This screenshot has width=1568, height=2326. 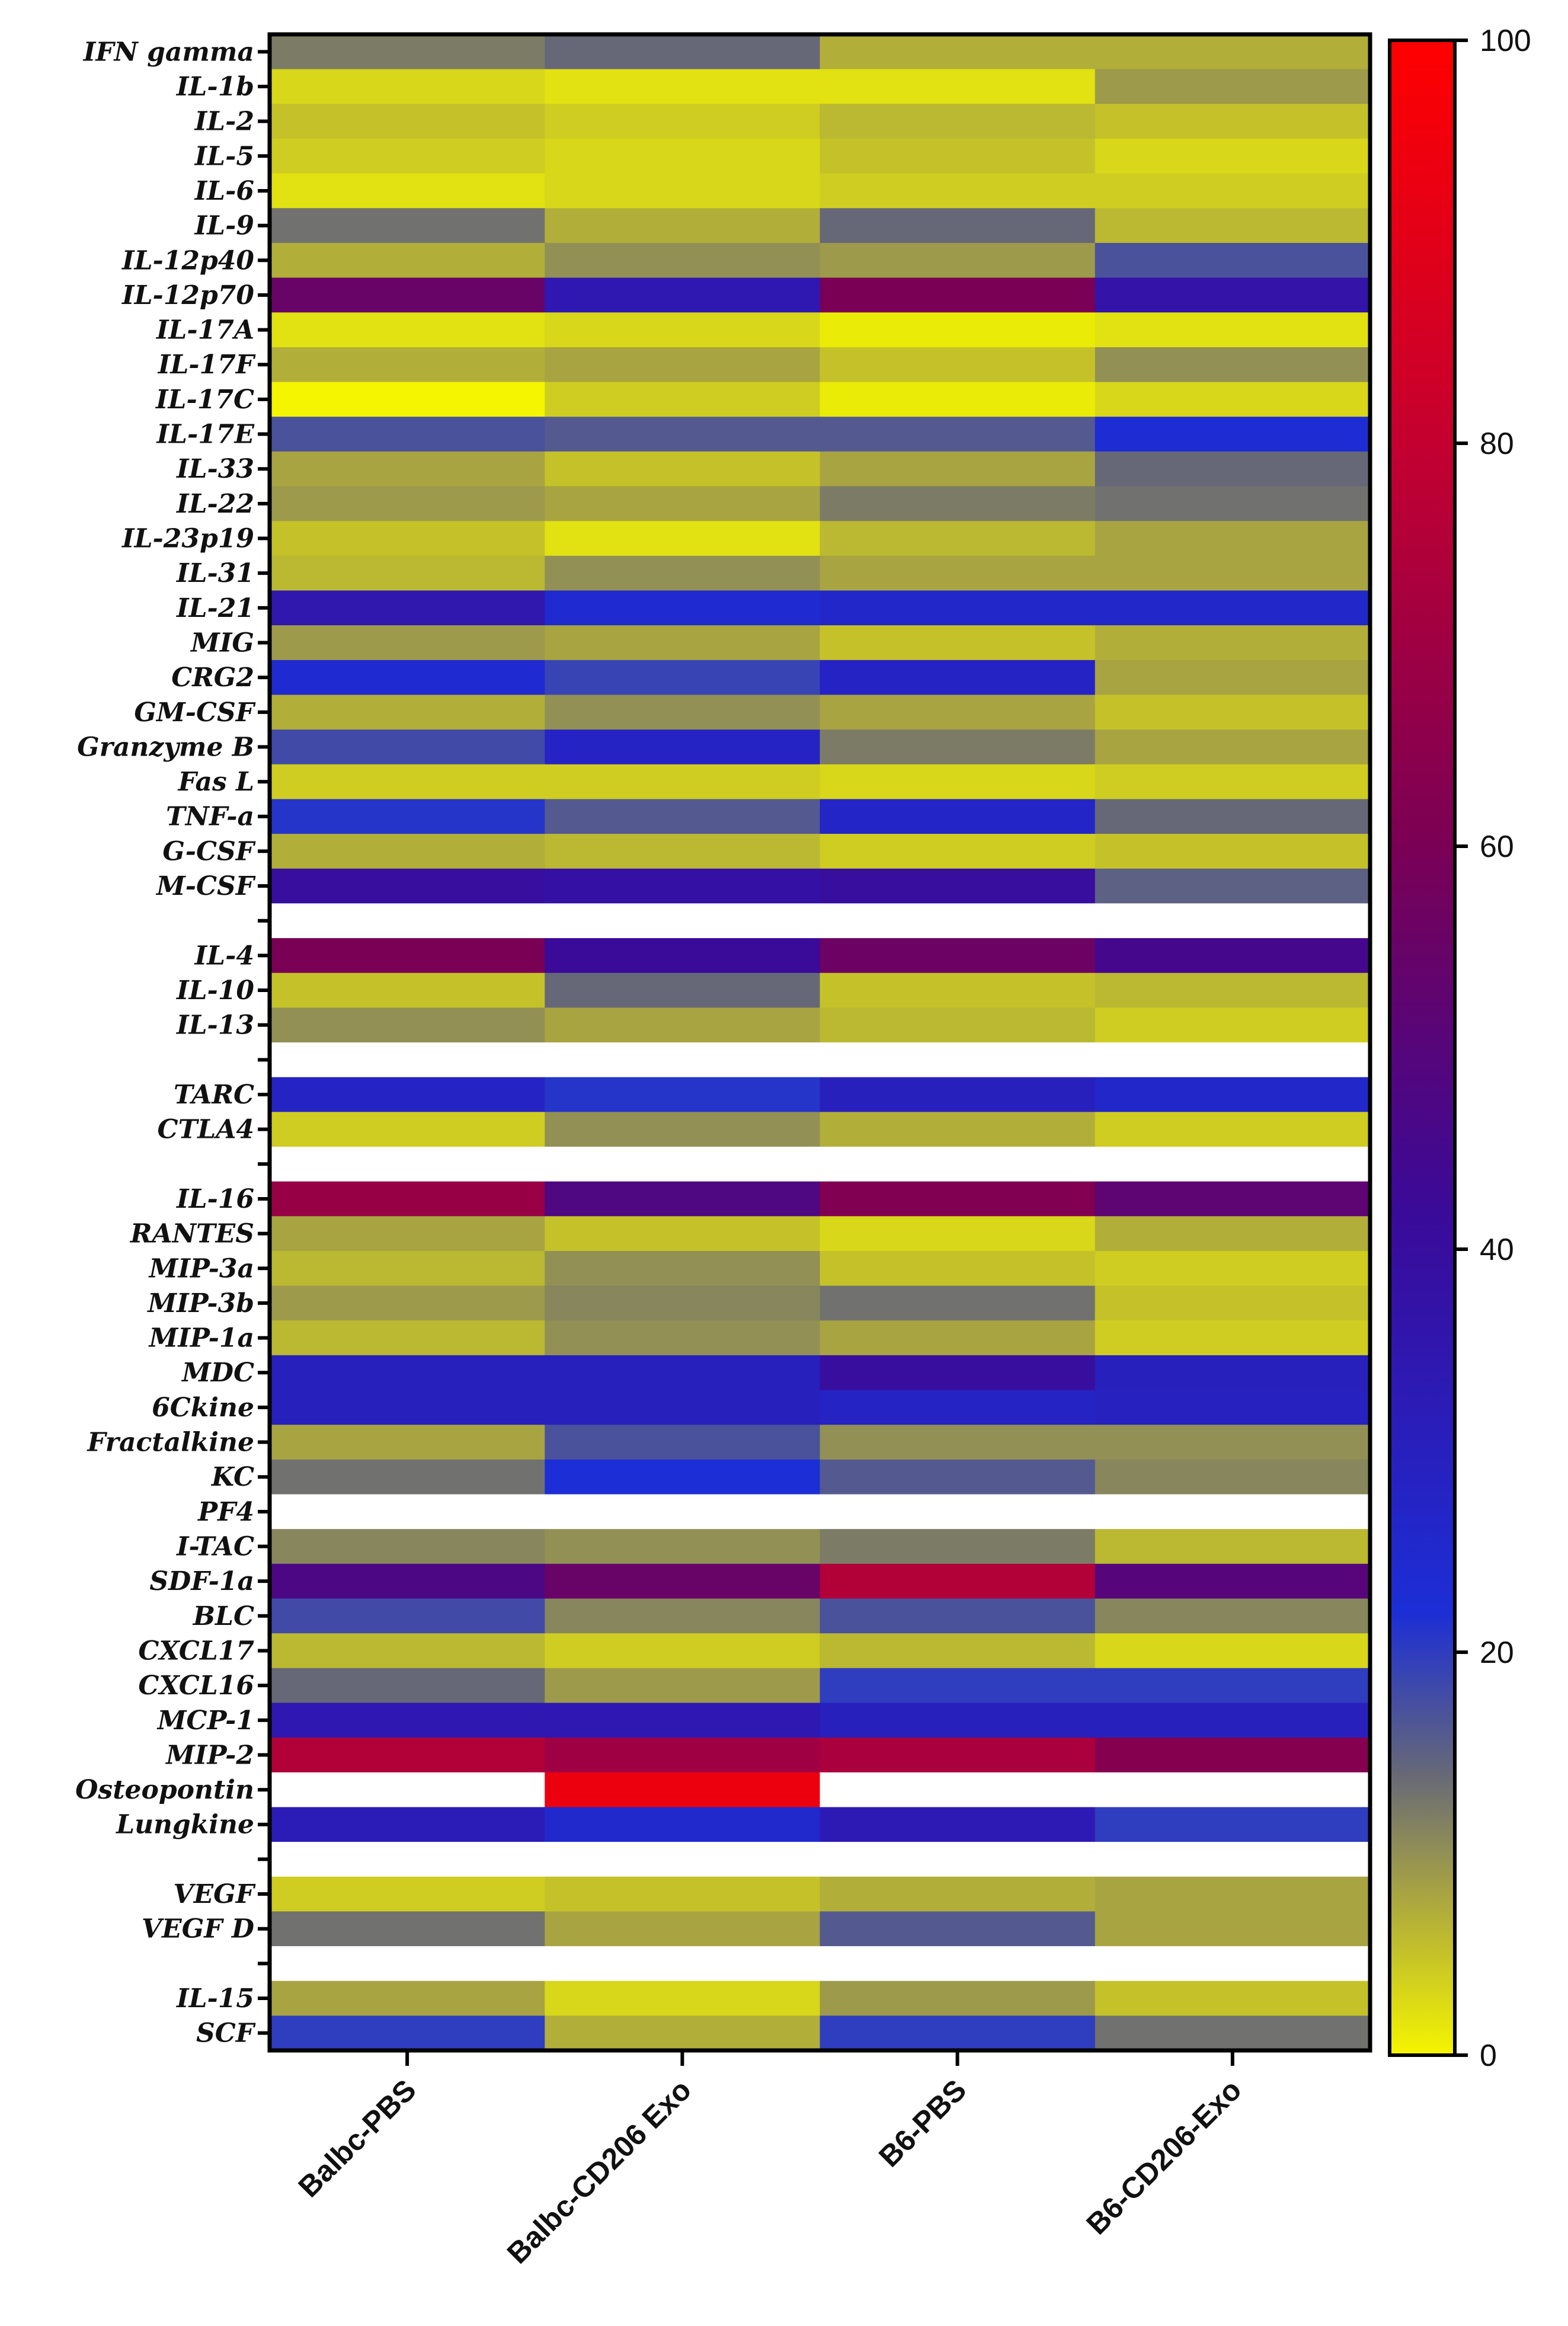 I want to click on row-label: IL-13, so click(x=214, y=1025).